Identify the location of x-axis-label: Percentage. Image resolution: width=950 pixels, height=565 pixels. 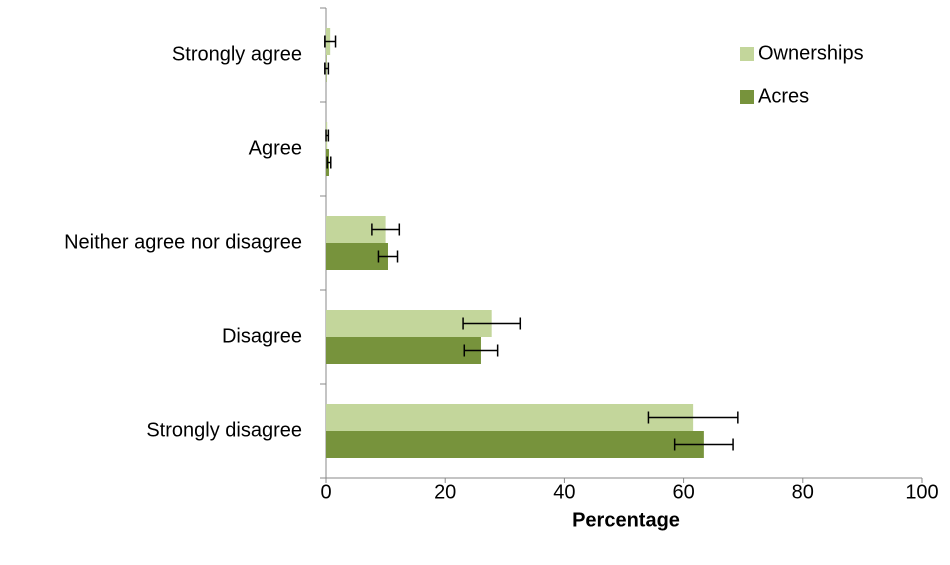
(626, 520).